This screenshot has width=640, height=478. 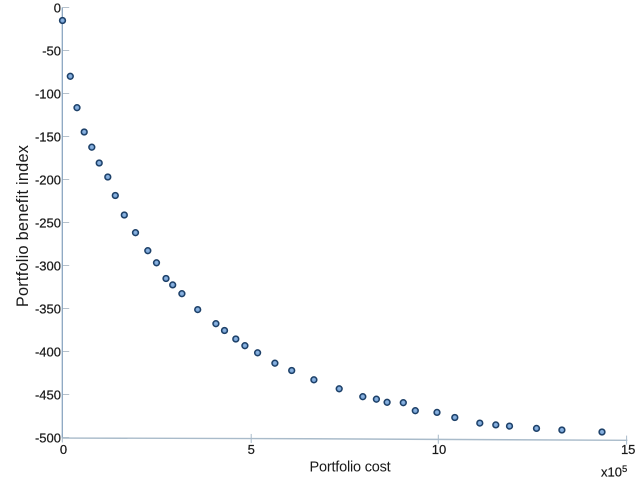 I want to click on svg-text: 5, so click(x=251, y=449).